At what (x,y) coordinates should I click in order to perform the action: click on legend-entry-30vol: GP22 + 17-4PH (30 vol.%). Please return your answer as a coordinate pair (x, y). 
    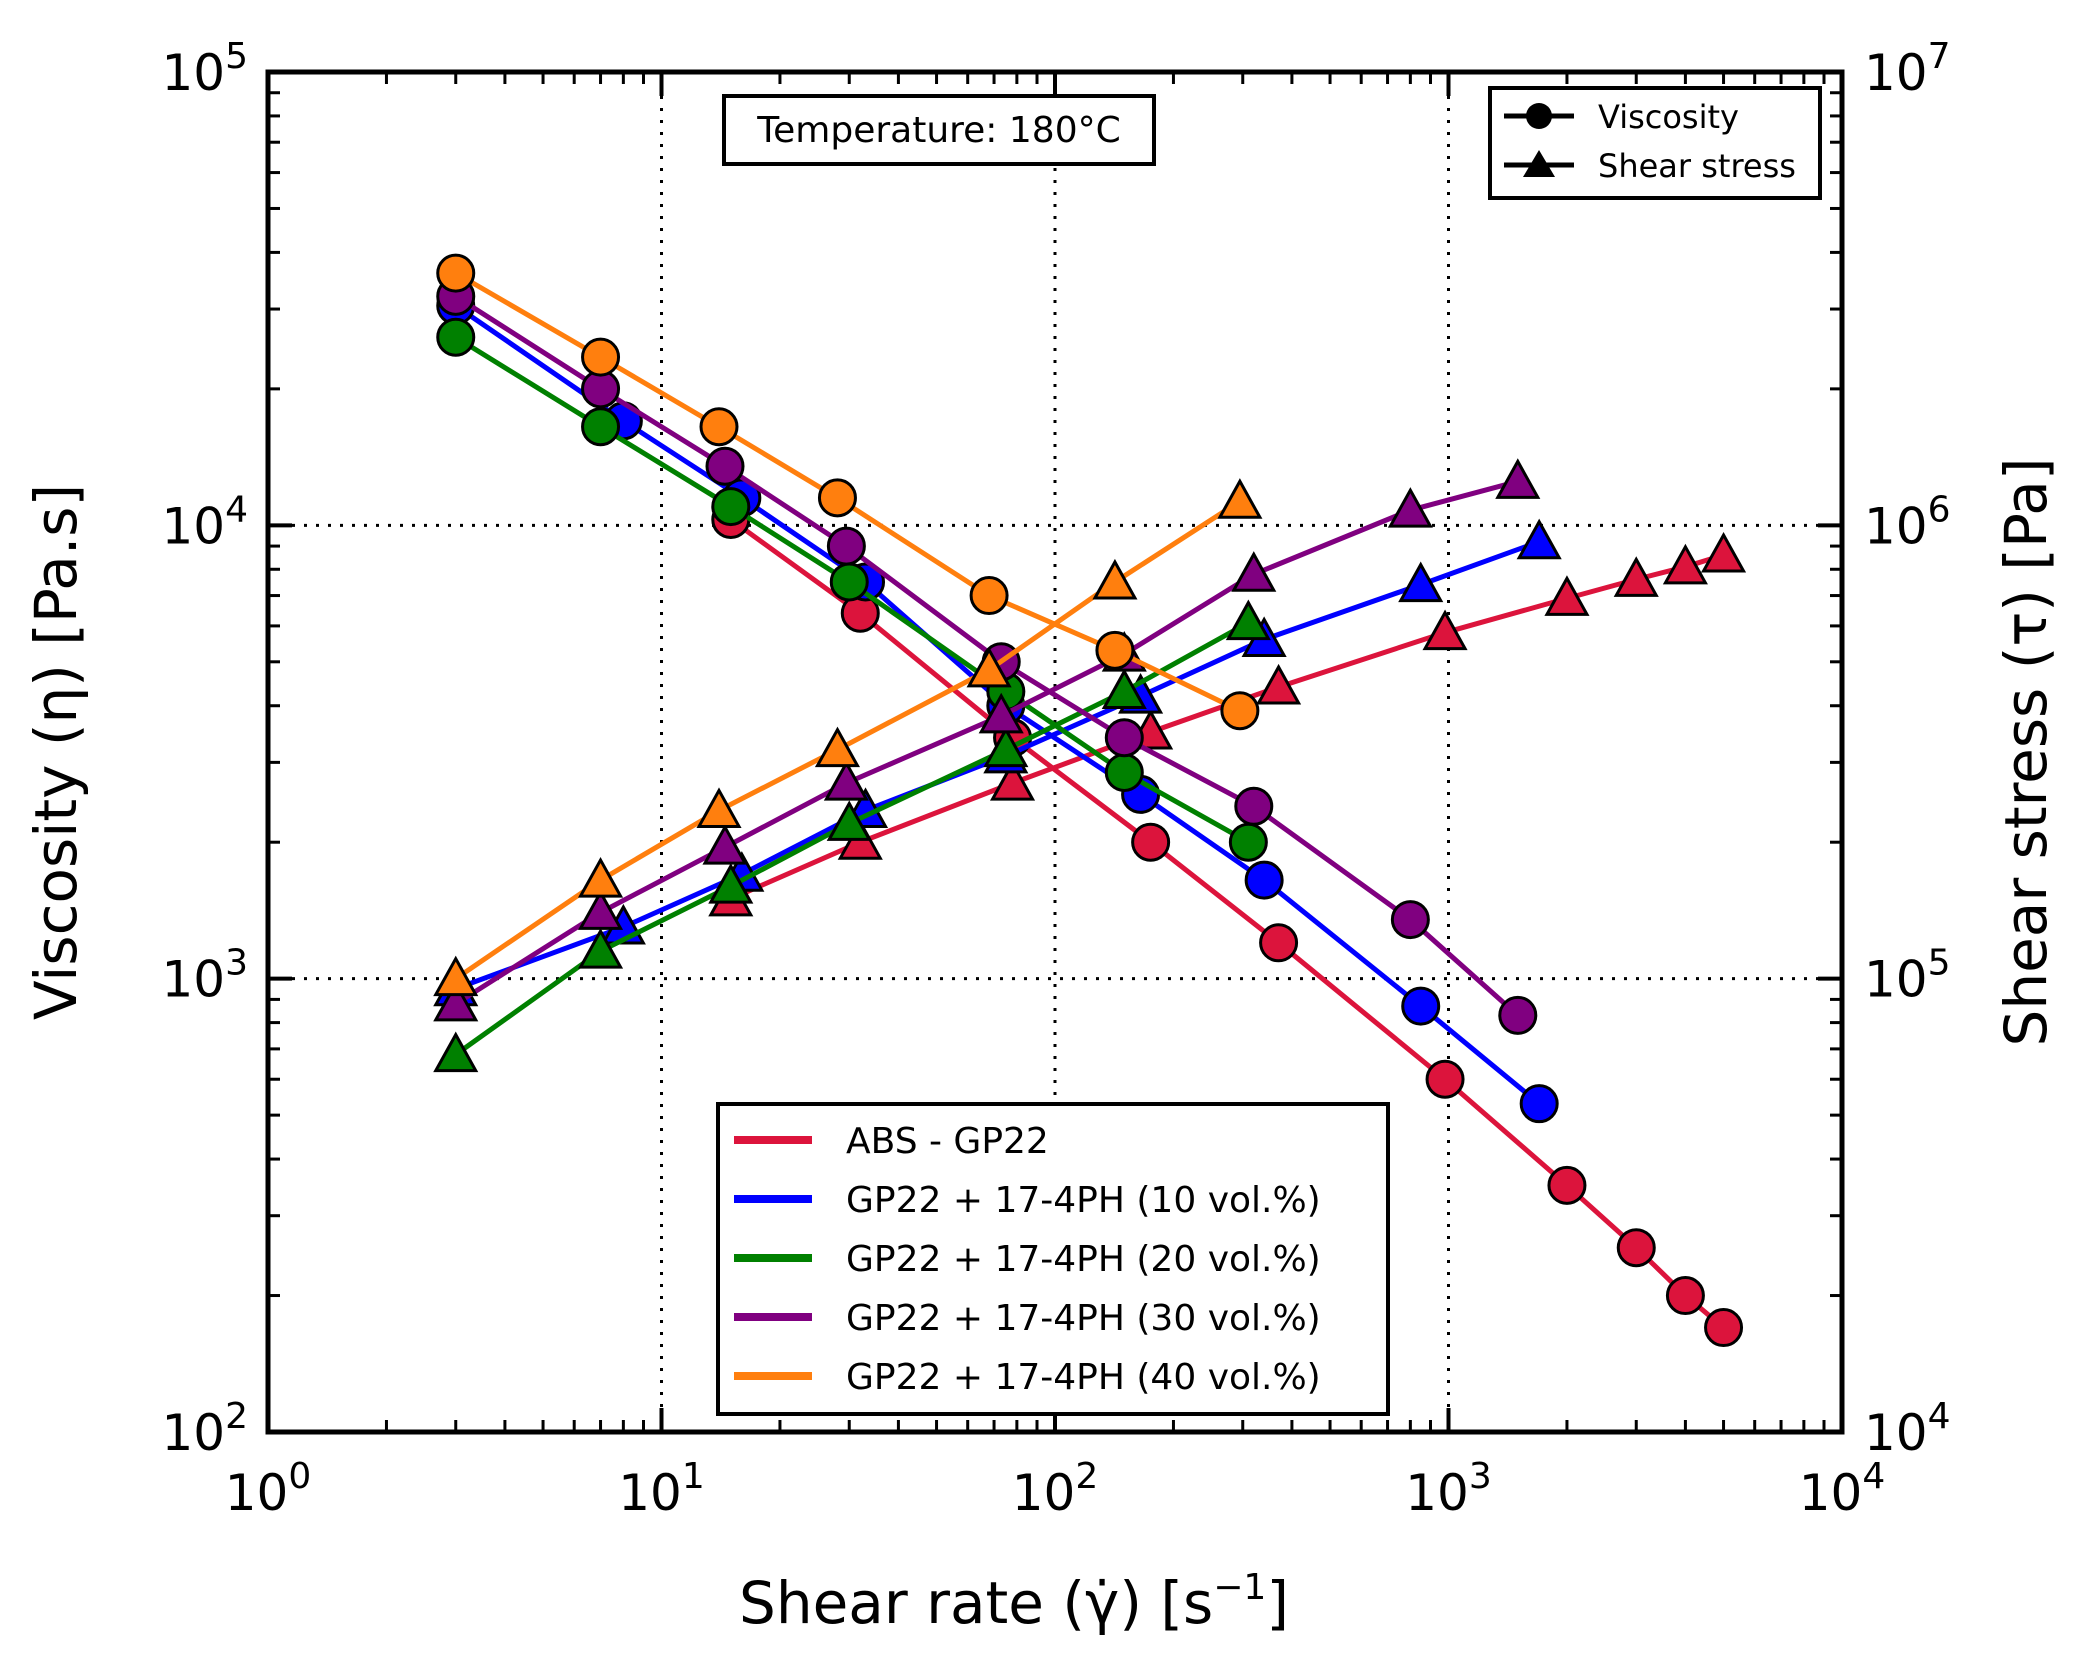
    Looking at the image, I should click on (1027, 1318).